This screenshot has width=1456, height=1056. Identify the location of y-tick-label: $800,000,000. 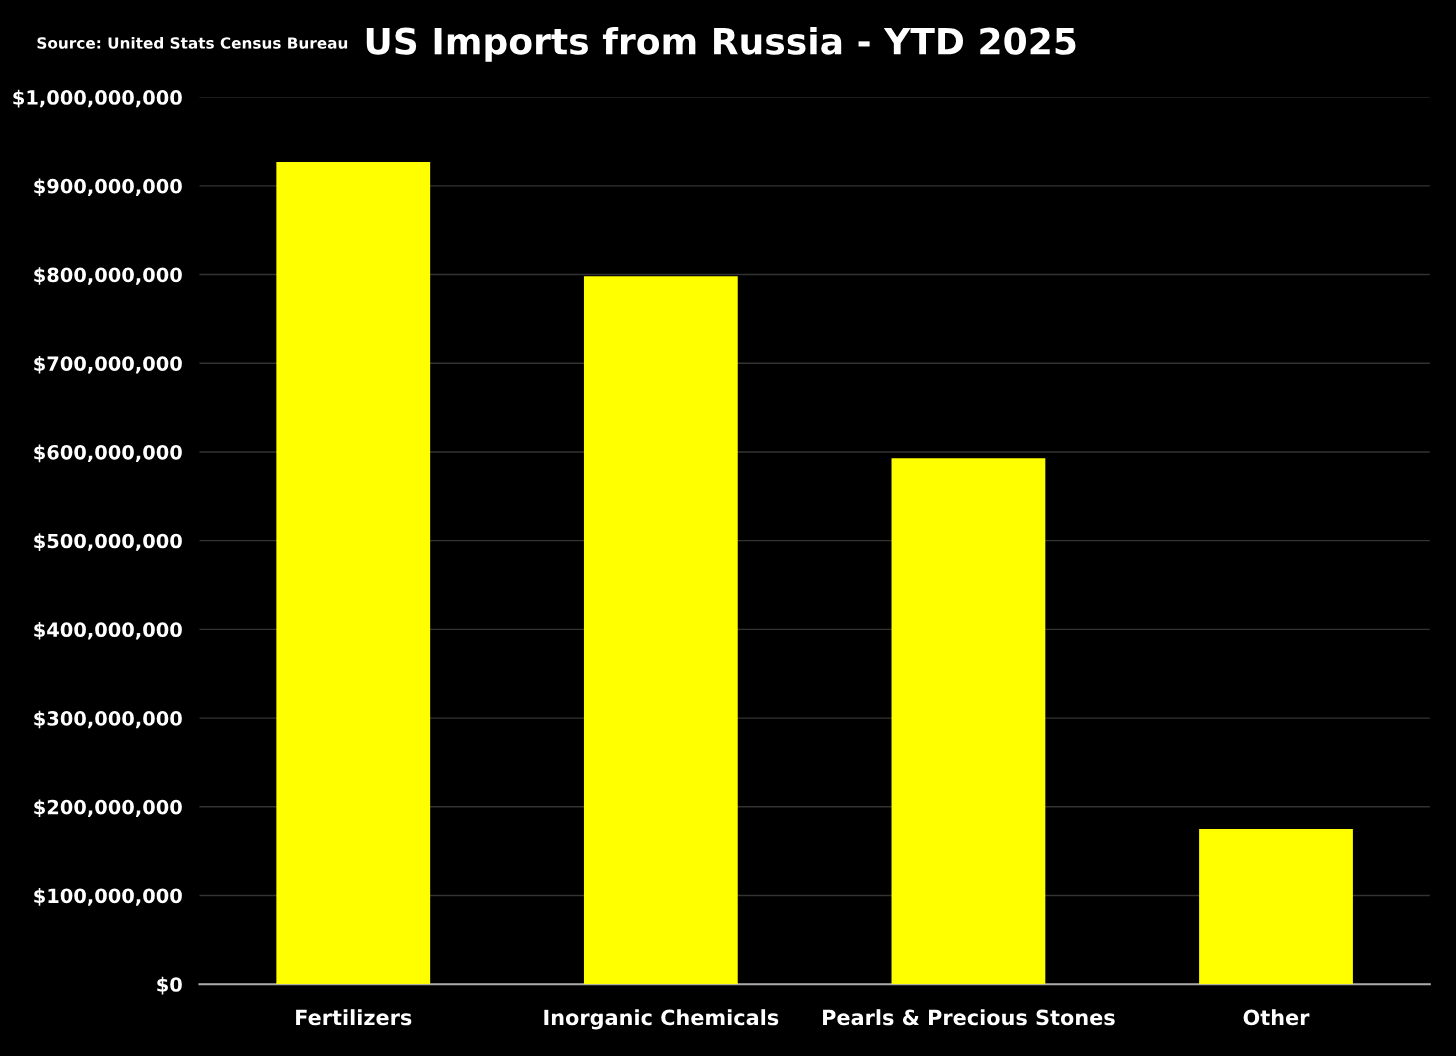
(108, 276).